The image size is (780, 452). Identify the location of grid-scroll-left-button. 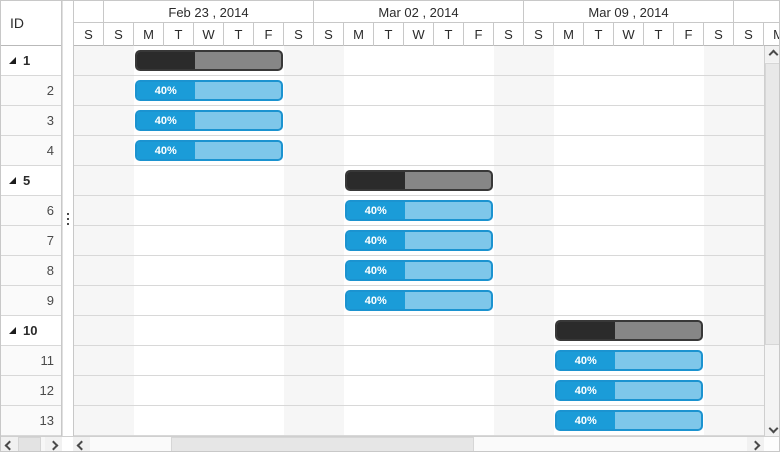
(9, 444).